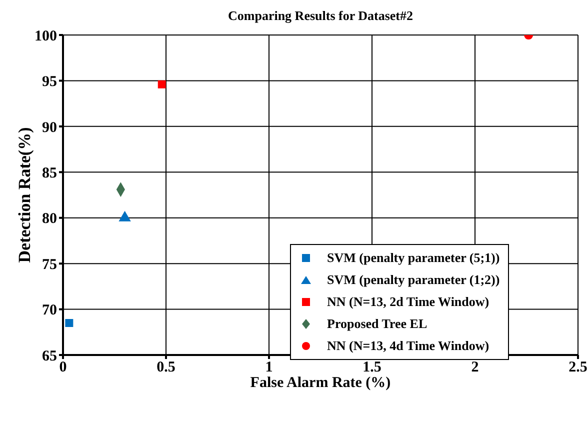 This screenshot has height=429, width=588. Describe the element at coordinates (413, 258) in the screenshot. I see `legend-label: SVM (penalty parameter (5;1))` at that location.